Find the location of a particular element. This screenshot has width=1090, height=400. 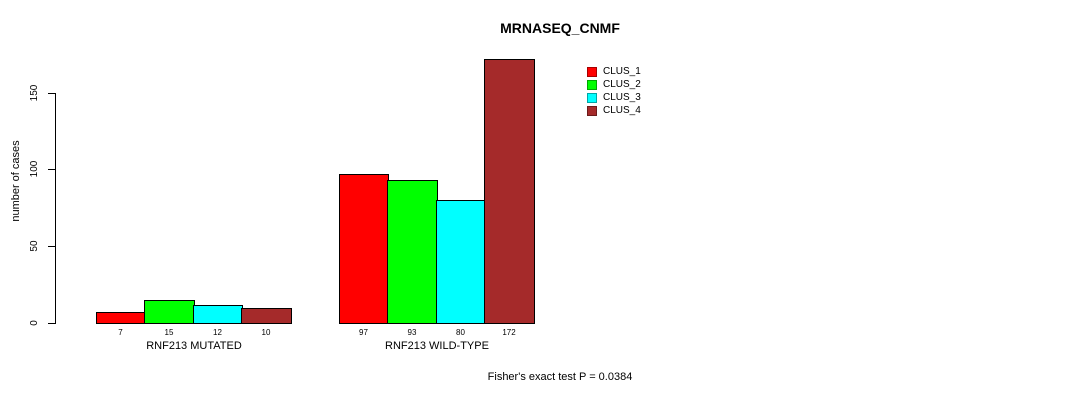

bar-clus_2-mutated is located at coordinates (169, 312).